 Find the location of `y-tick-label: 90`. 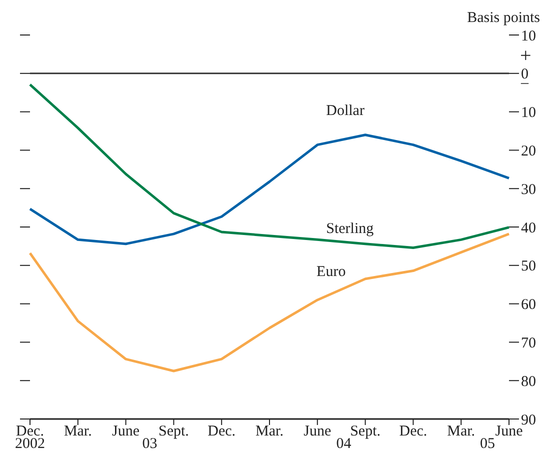

y-tick-label: 90 is located at coordinates (528, 420).